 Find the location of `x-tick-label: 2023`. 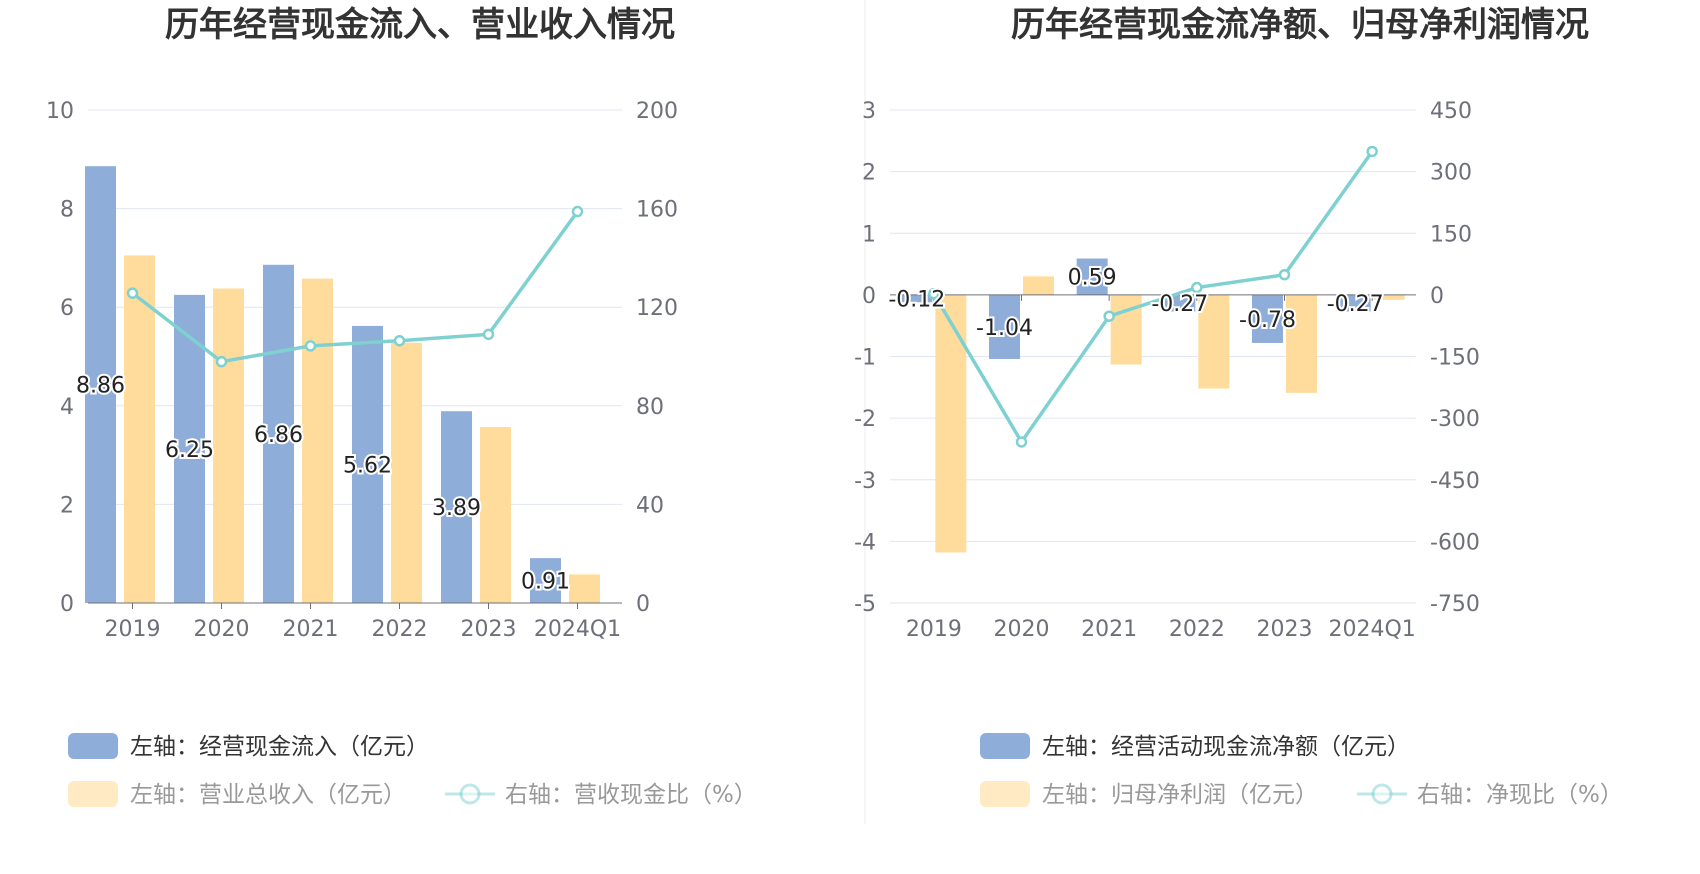

x-tick-label: 2023 is located at coordinates (1285, 629).